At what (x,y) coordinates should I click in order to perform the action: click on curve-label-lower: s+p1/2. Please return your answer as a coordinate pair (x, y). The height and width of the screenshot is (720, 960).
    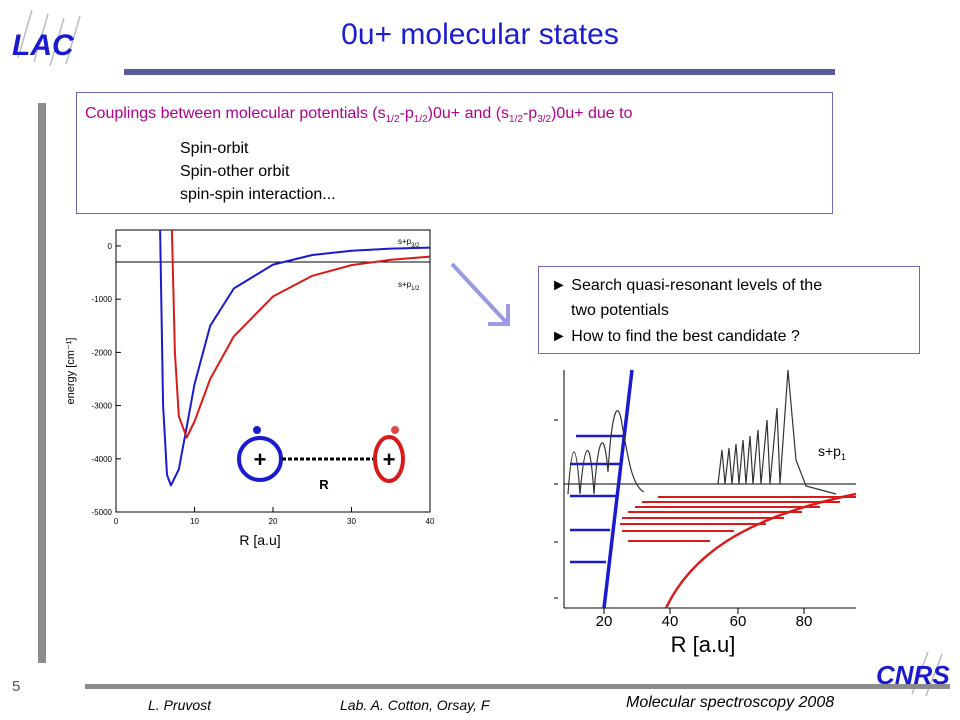
    Looking at the image, I should click on (409, 286).